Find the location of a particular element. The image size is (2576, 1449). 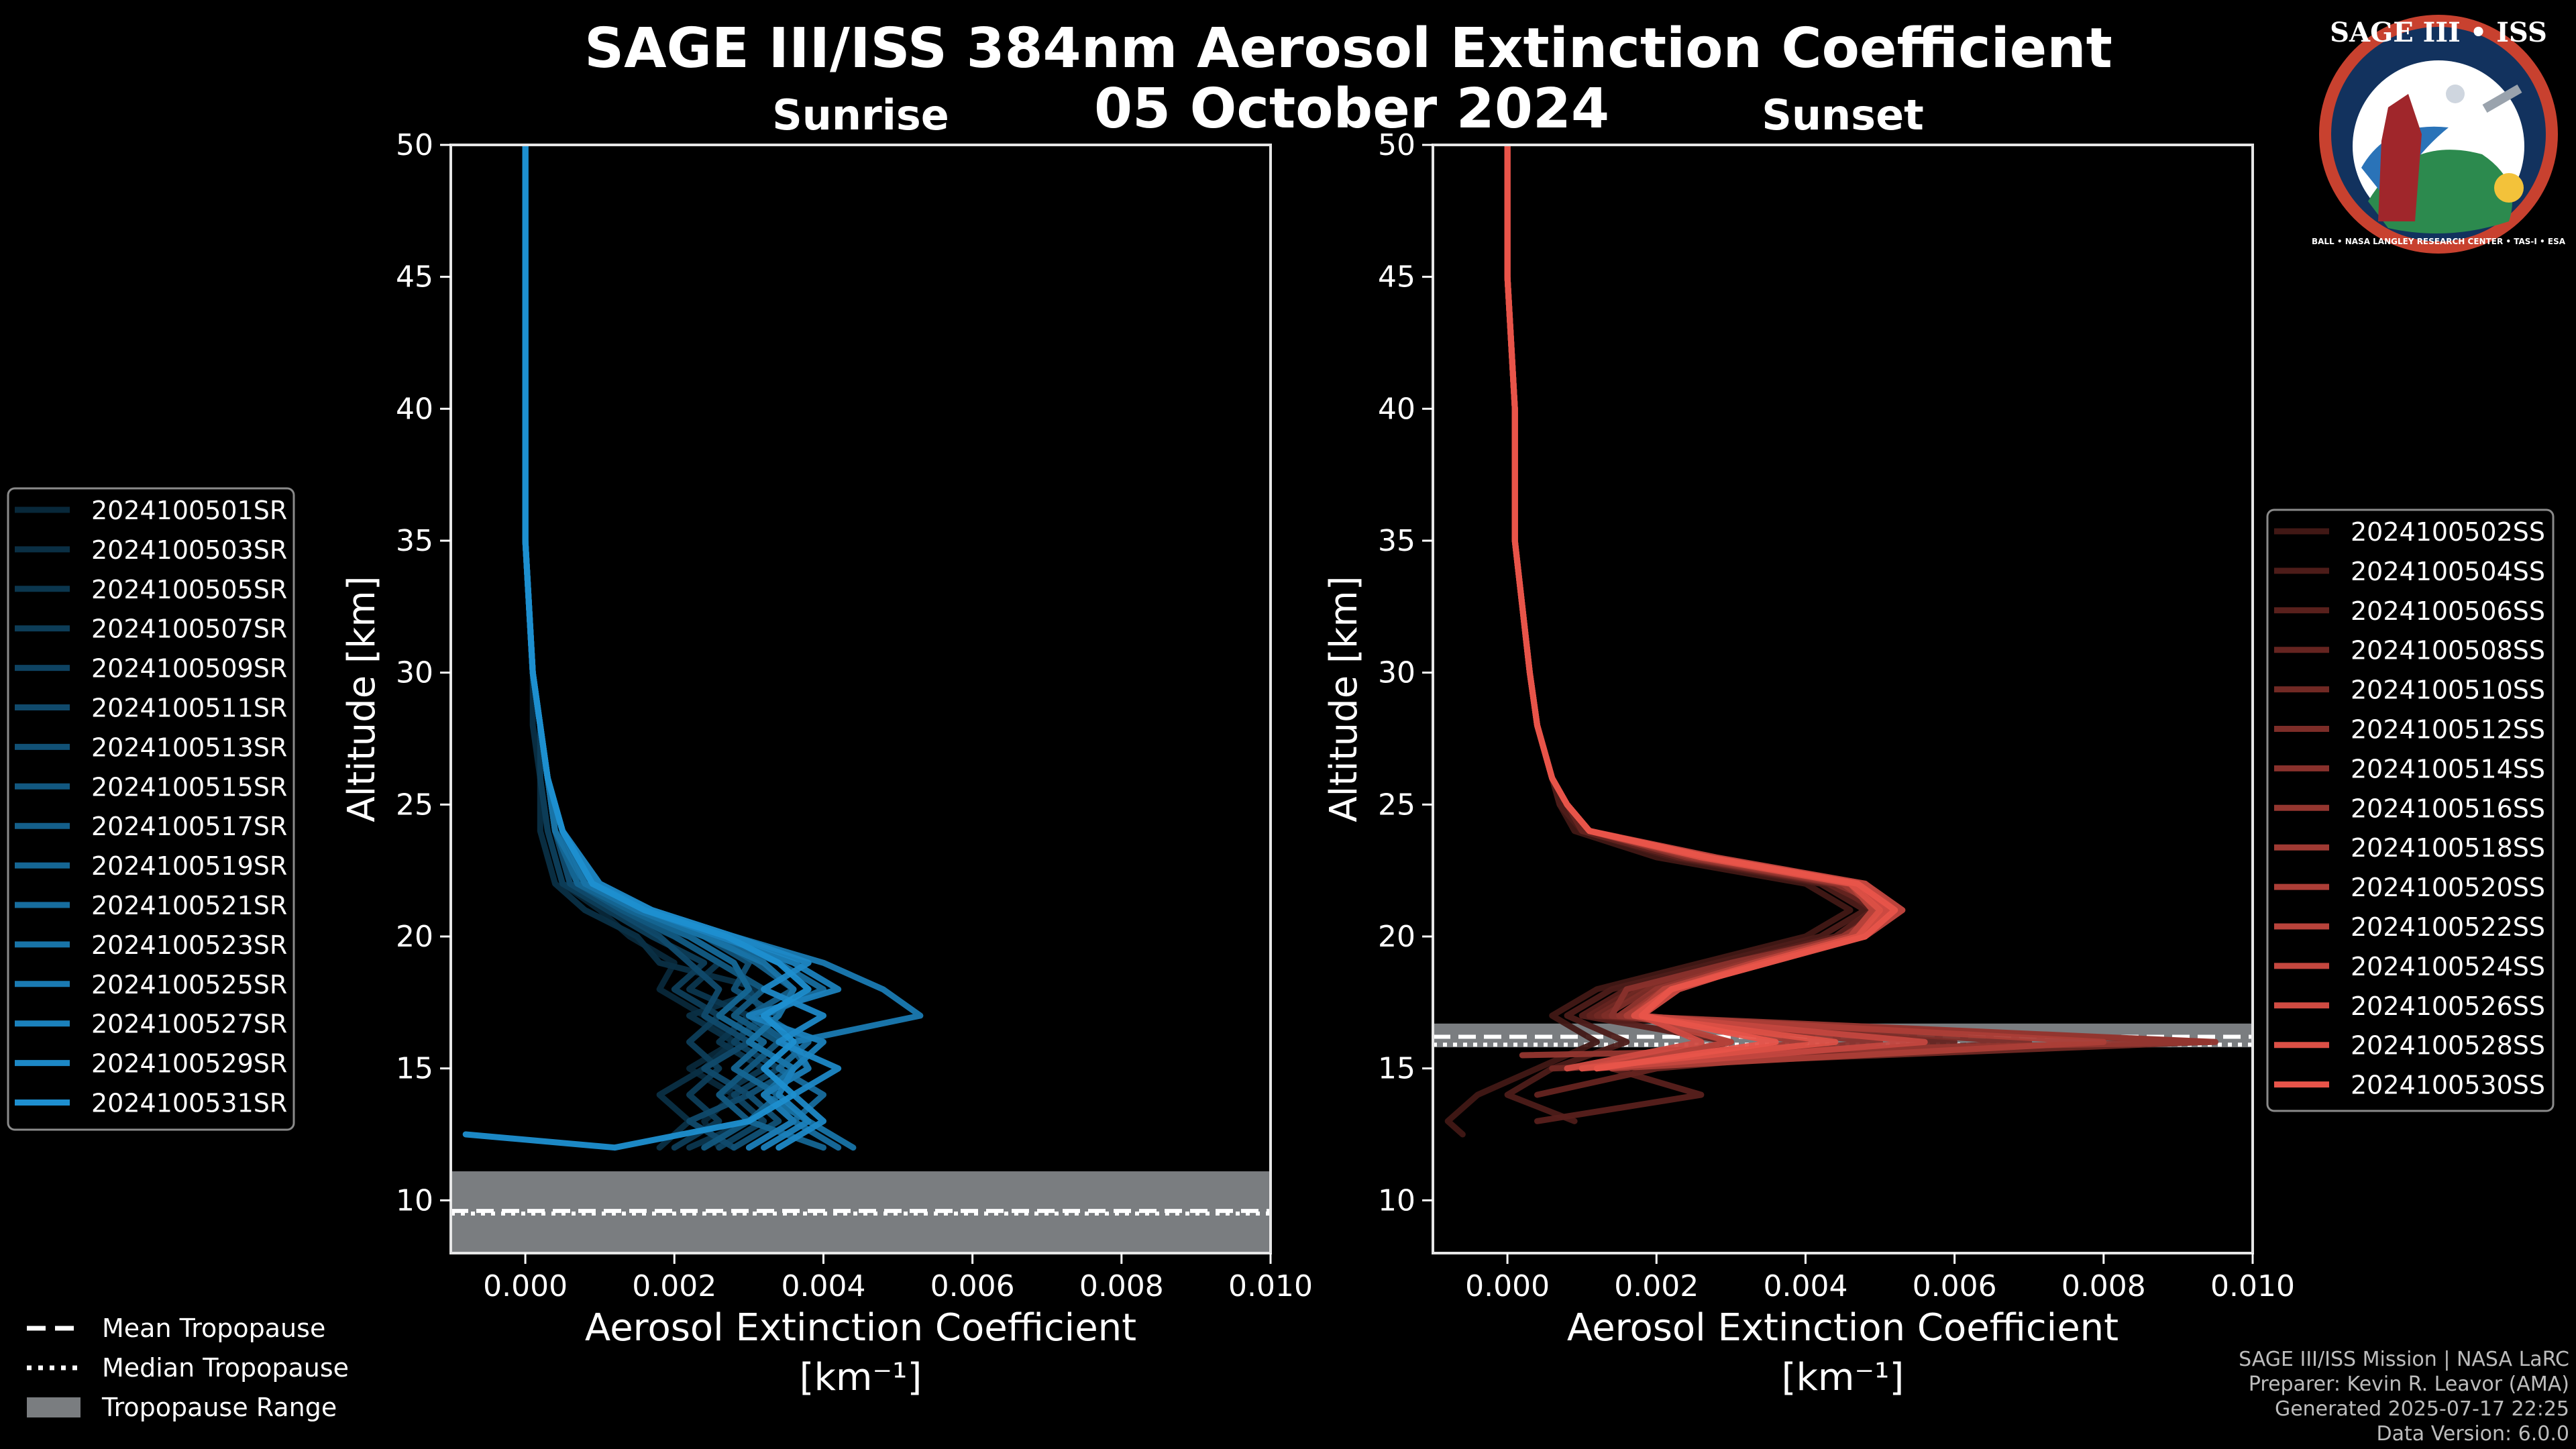

credit-generated: Generated 2025-07-17 22:25 is located at coordinates (2422, 1409).